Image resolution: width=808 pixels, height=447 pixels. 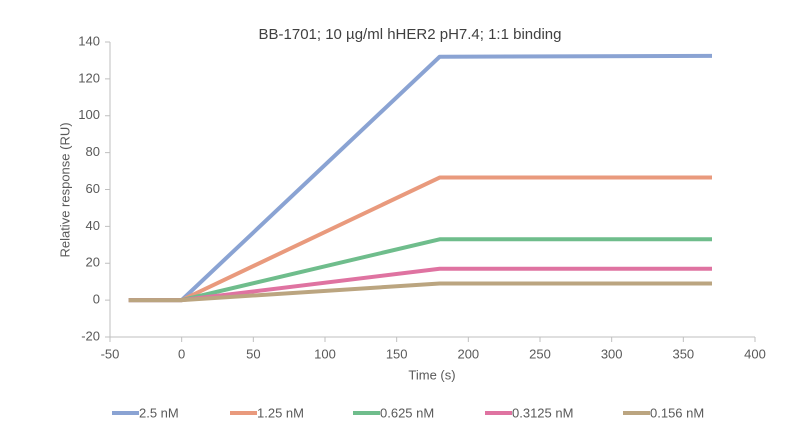 I want to click on x-tick-label: 150, so click(x=397, y=353).